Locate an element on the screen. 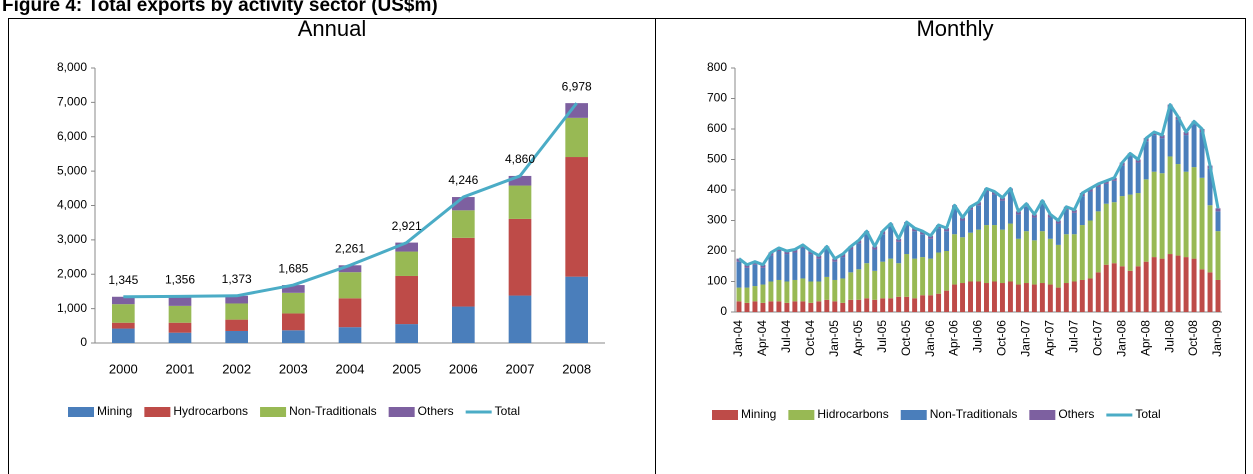 This screenshot has height=474, width=1253. y-tick-label: 300 is located at coordinates (717, 220).